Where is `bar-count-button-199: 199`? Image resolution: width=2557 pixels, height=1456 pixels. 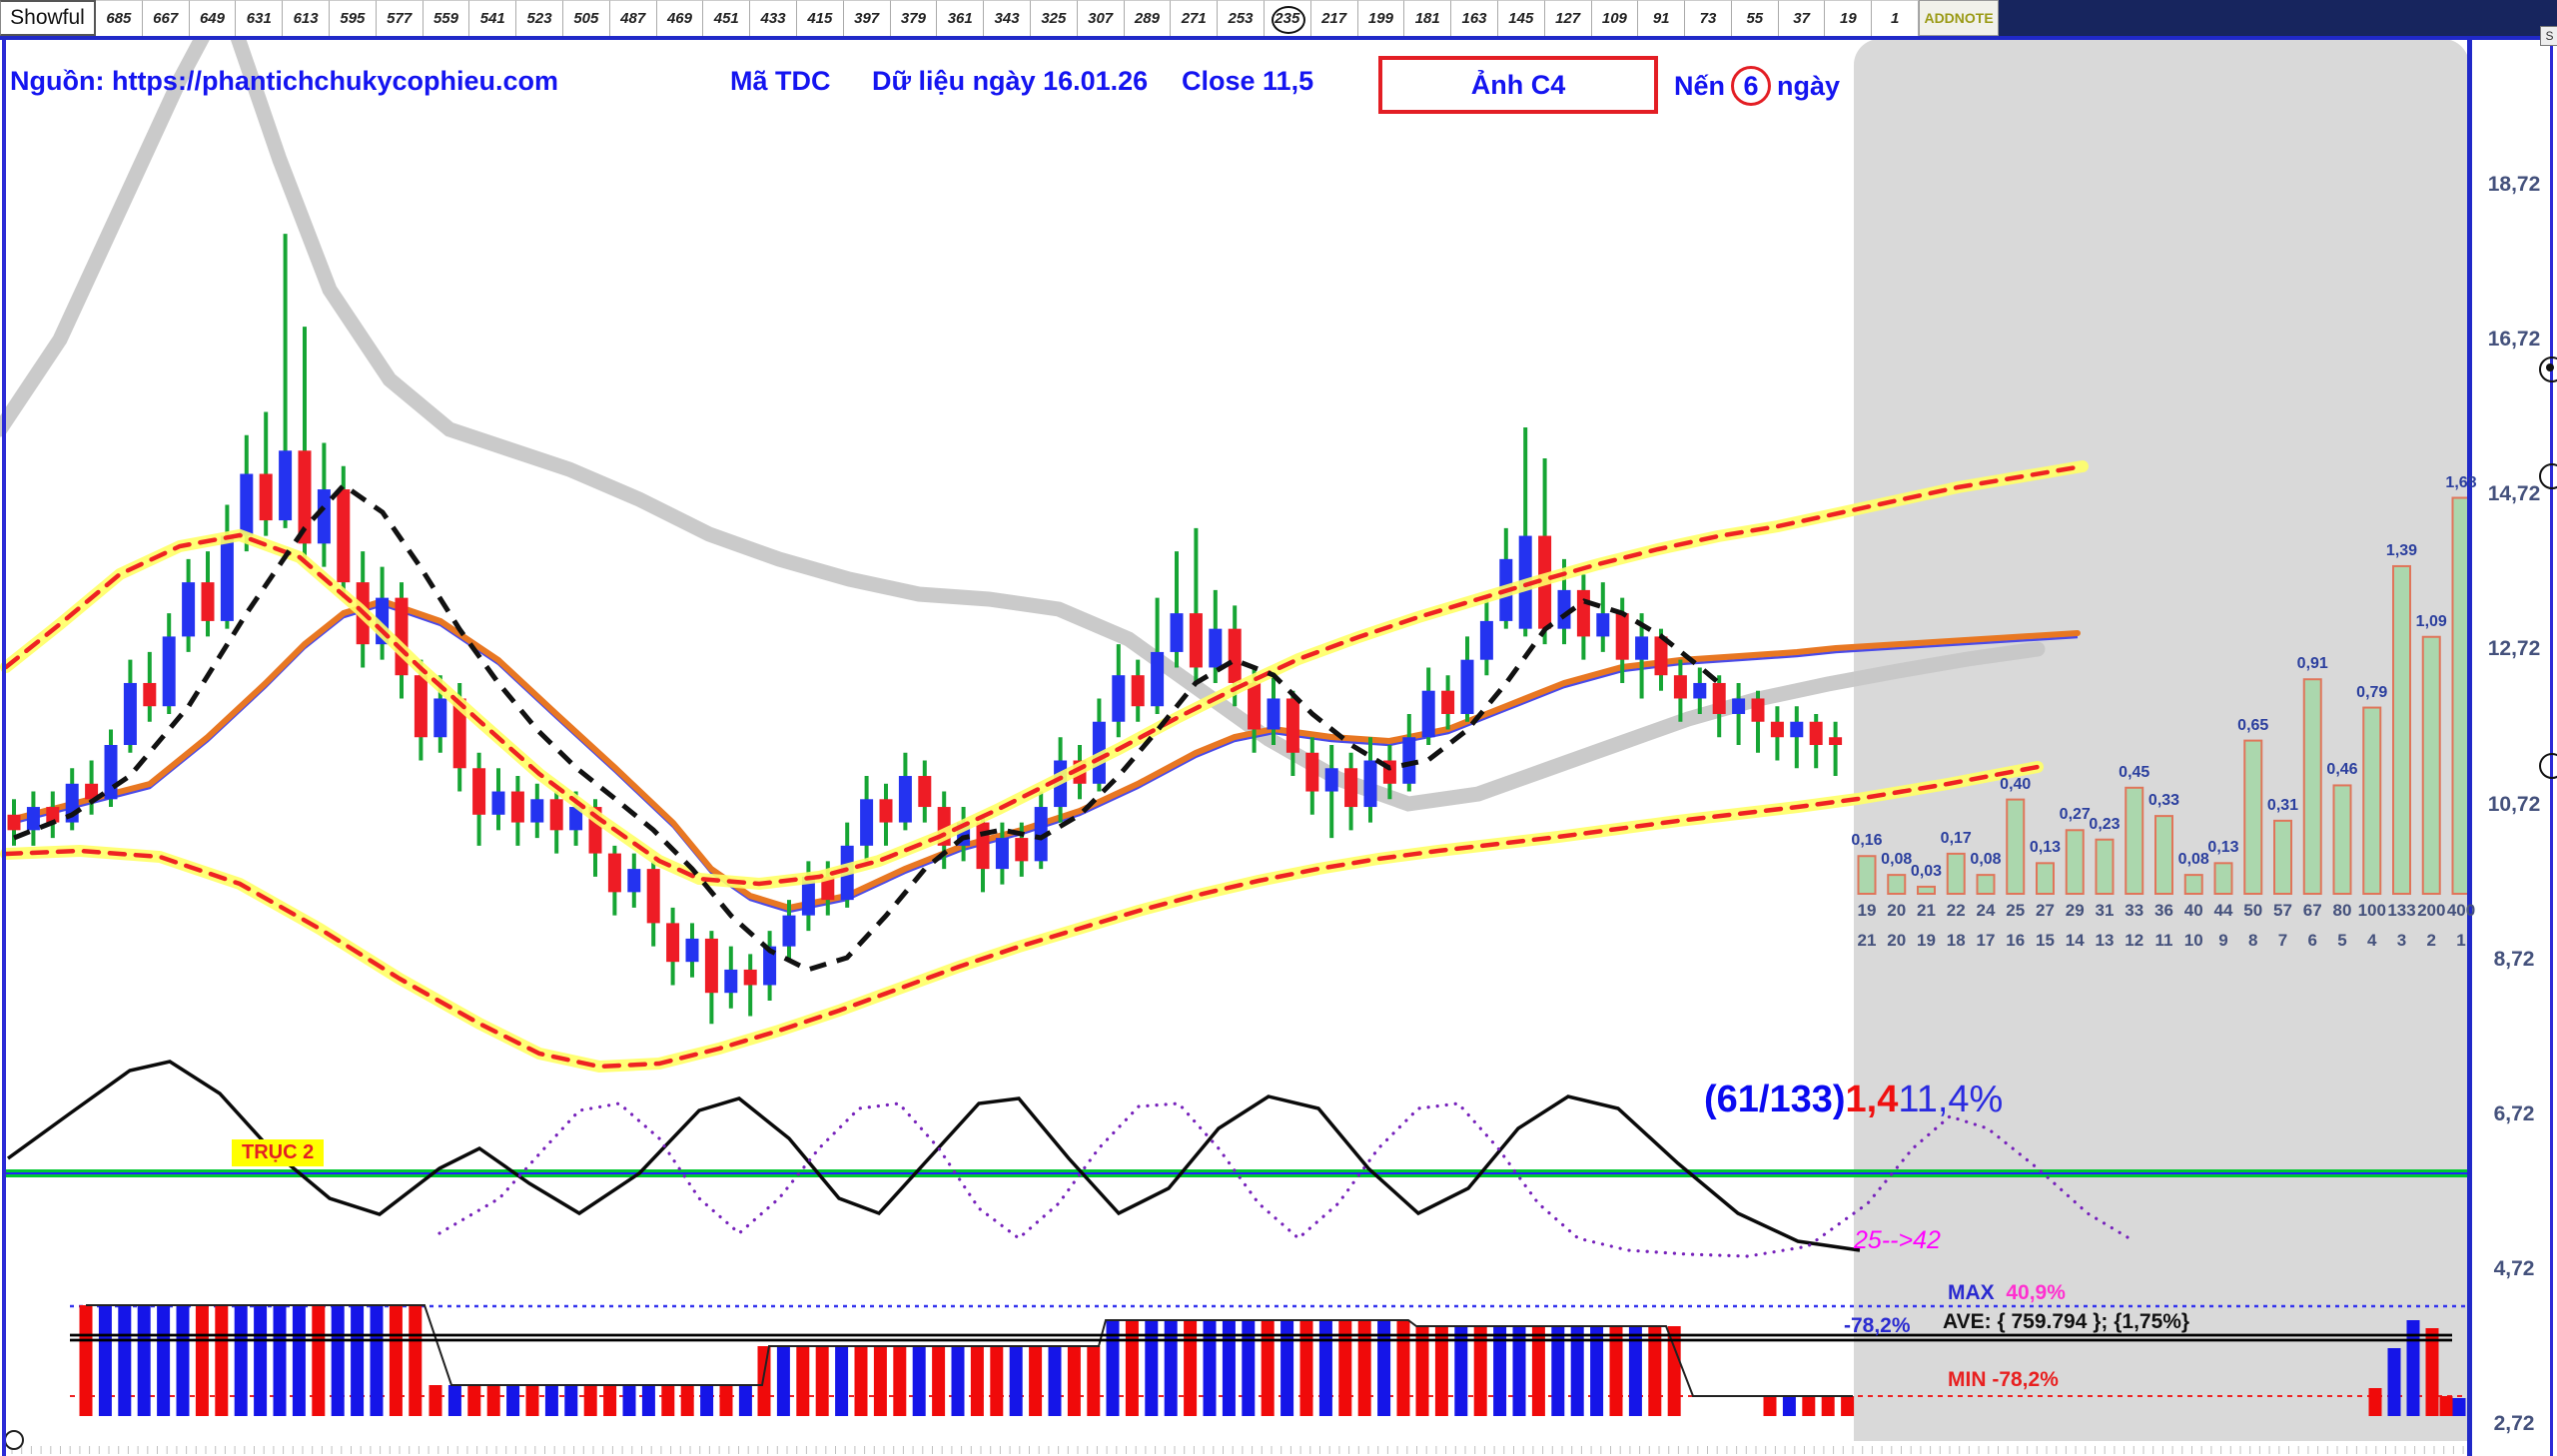
bar-count-button-199: 199 is located at coordinates (1381, 18).